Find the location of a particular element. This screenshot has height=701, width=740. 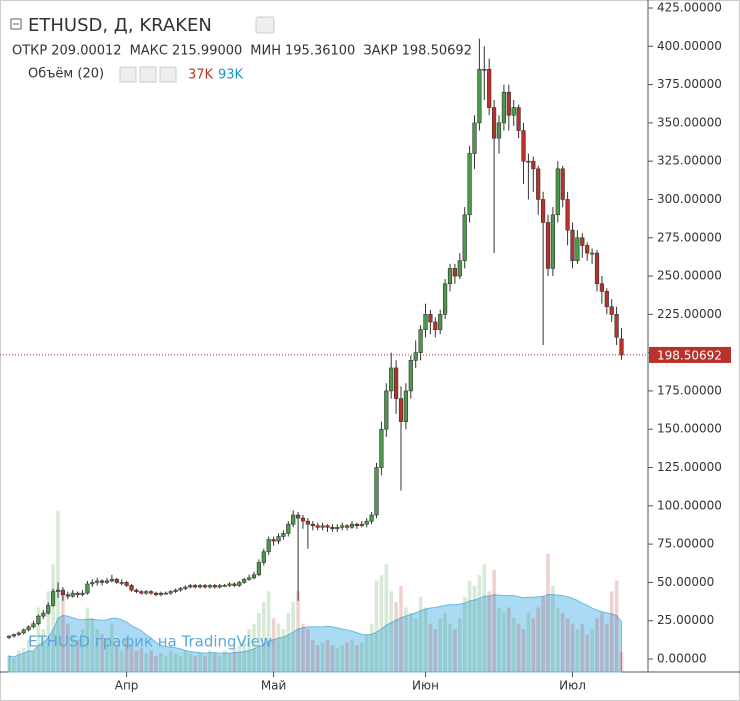

y-tick-label: 325.00000 is located at coordinates (689, 161).